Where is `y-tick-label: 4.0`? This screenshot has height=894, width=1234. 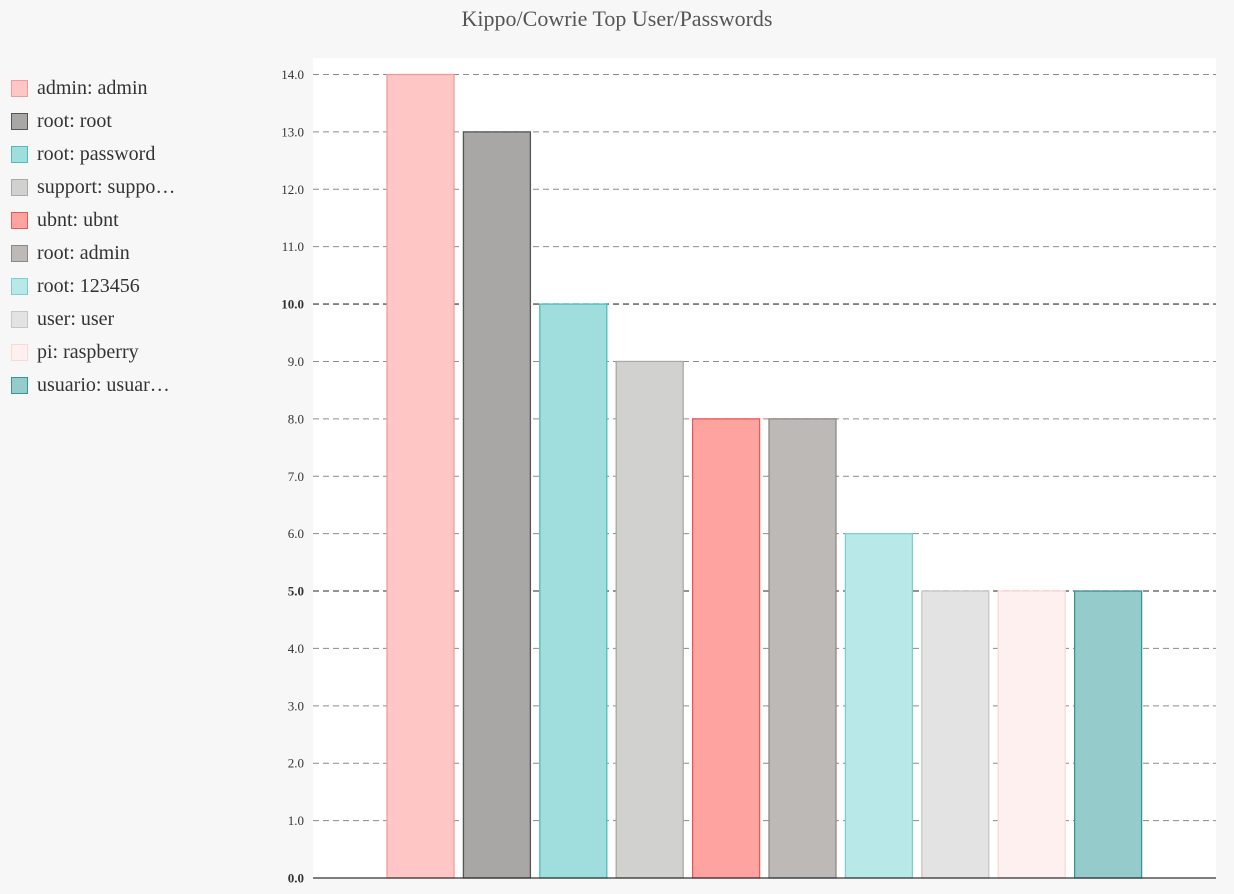 y-tick-label: 4.0 is located at coordinates (296, 648).